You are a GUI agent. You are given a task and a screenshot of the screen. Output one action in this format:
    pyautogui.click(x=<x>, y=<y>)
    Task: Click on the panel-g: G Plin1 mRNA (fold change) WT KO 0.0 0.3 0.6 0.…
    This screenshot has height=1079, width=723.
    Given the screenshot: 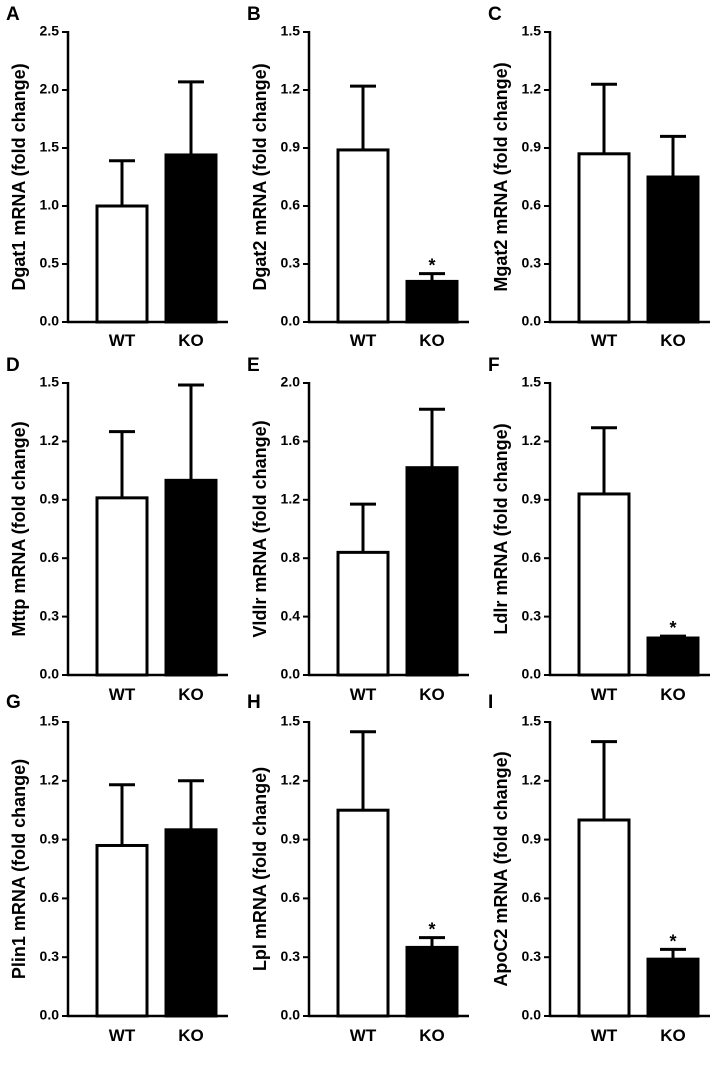 What is the action you would take?
    pyautogui.click(x=117, y=868)
    